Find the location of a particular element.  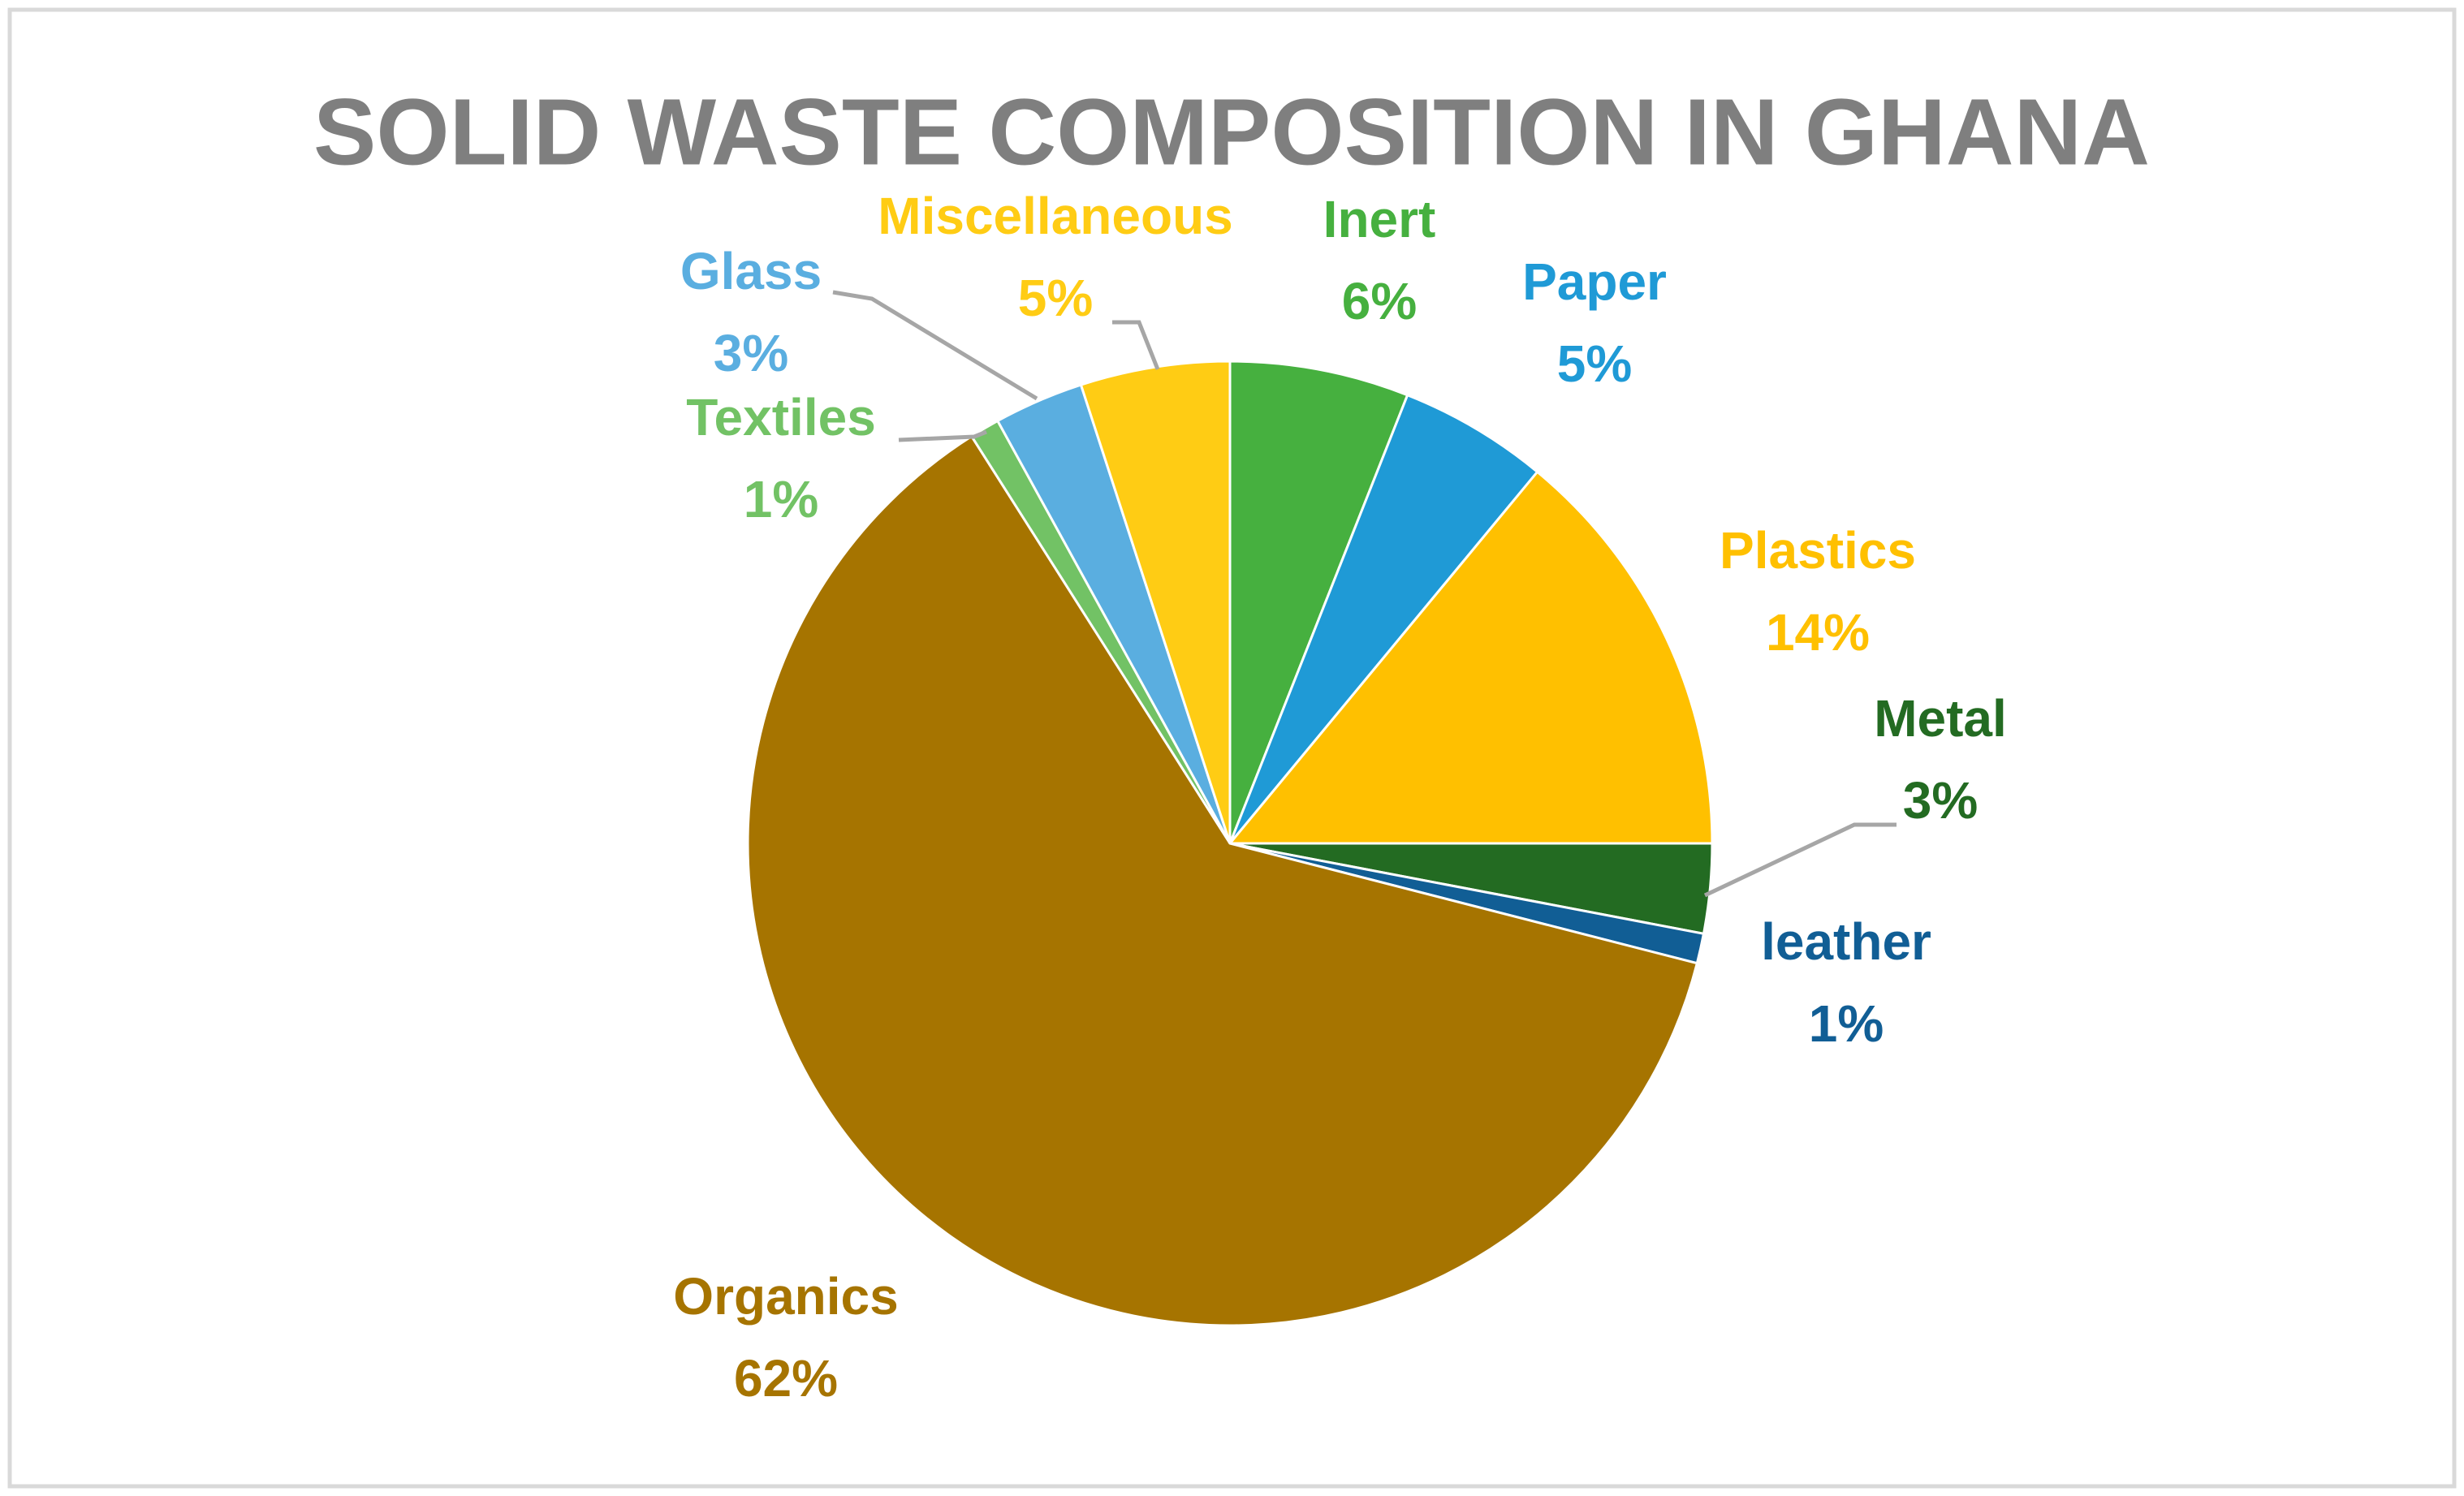

slice-label: Textiles is located at coordinates (781, 417).